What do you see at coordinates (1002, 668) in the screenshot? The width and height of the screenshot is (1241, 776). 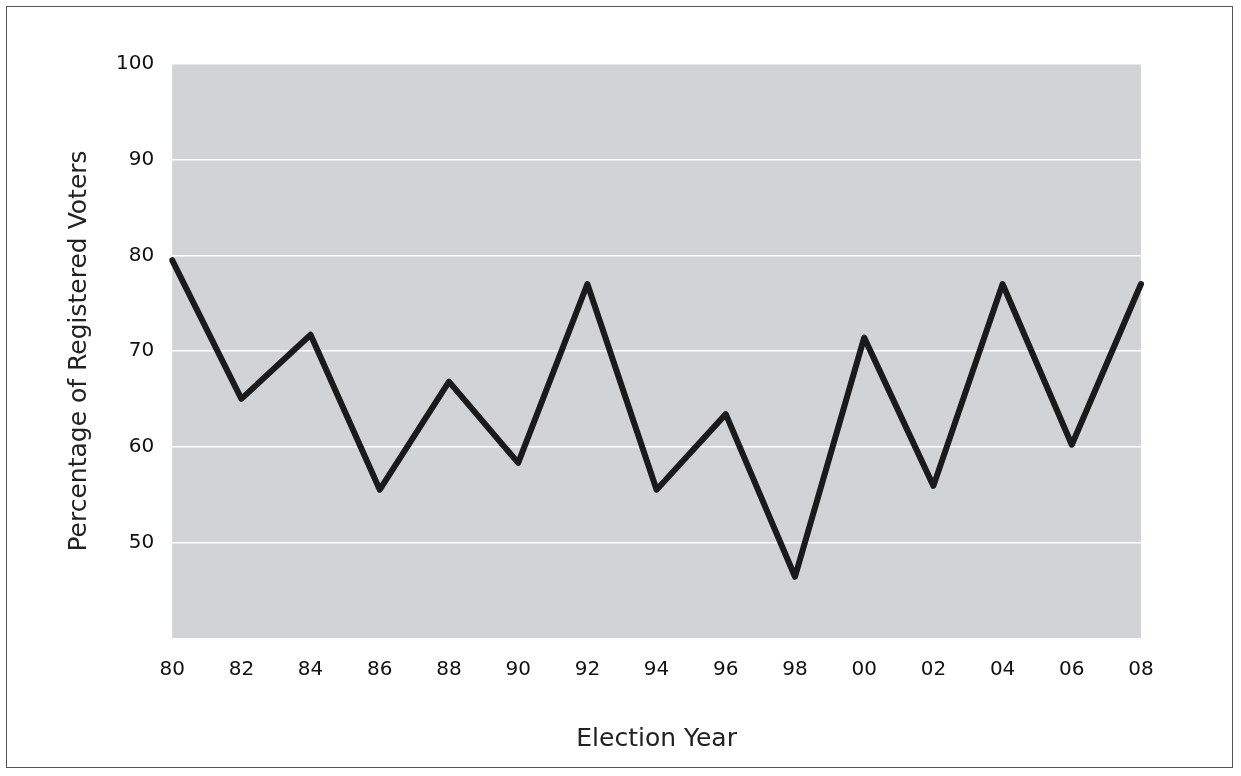 I see `x-tick-label: 04` at bounding box center [1002, 668].